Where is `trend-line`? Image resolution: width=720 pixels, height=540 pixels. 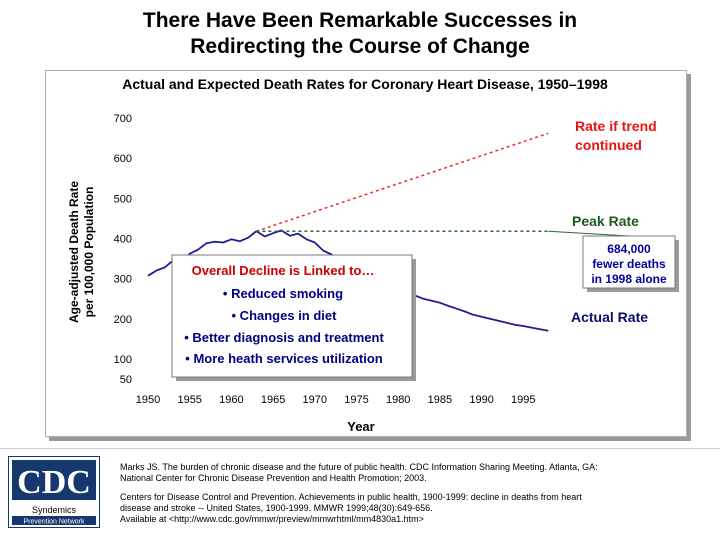 trend-line is located at coordinates (402, 182).